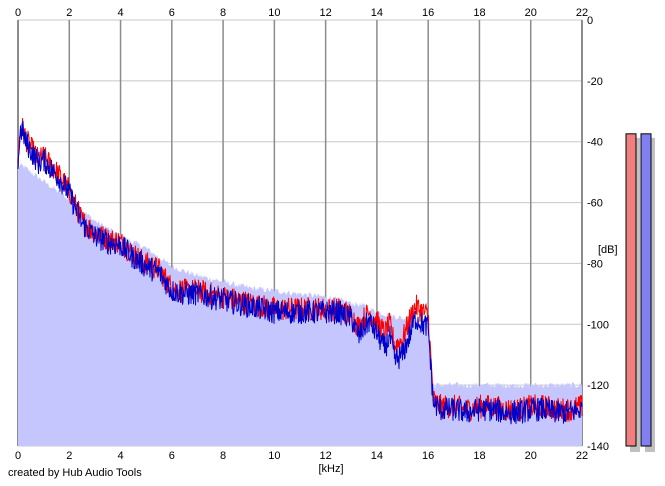 The image size is (665, 486). I want to click on y-tick-label: -140, so click(598, 447).